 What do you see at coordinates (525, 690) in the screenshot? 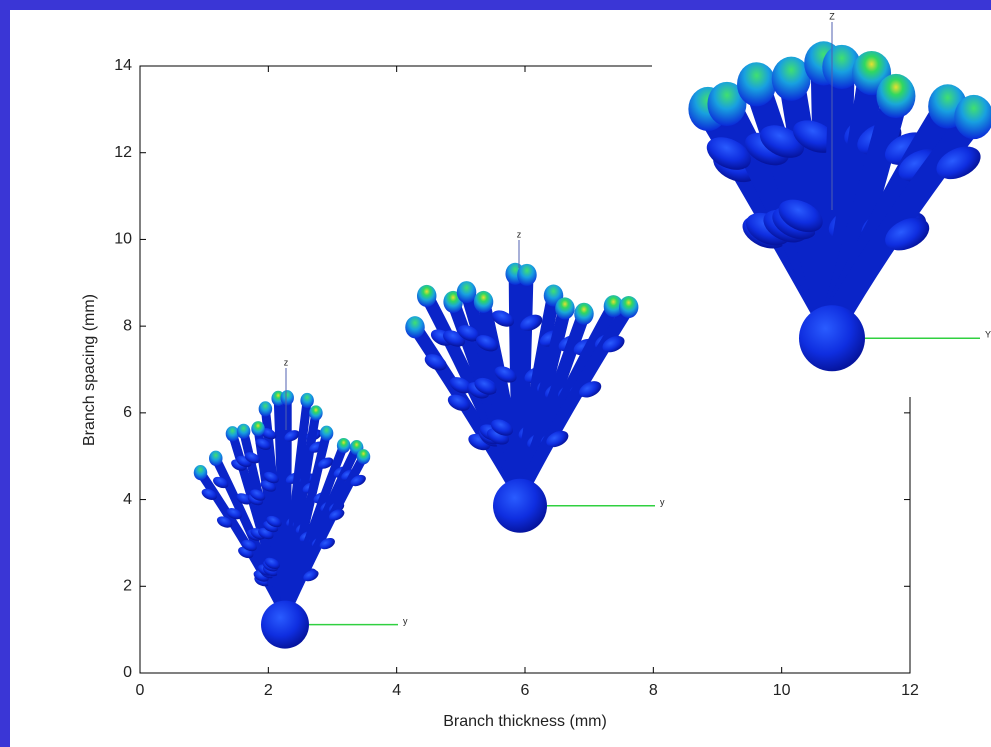
I see `x-tick-label: 6` at bounding box center [525, 690].